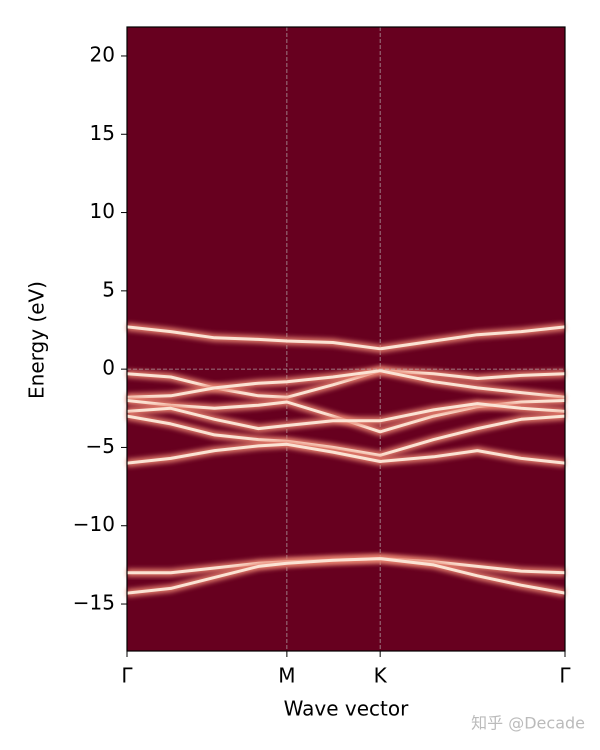 This screenshot has width=600, height=750. I want to click on y-tick-label: 10, so click(102, 211).